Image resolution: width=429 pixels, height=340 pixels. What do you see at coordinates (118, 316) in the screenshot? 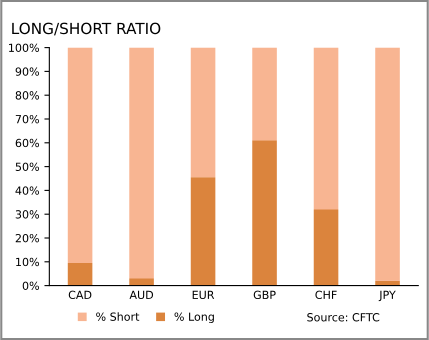
I see `legend-label: % Short` at bounding box center [118, 316].